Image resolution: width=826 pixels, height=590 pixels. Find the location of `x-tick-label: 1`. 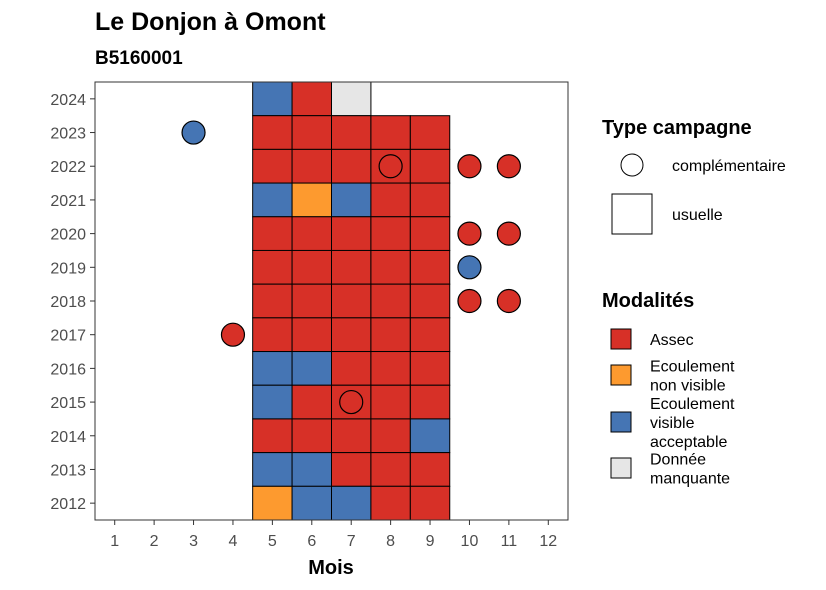

x-tick-label: 1 is located at coordinates (114, 541).